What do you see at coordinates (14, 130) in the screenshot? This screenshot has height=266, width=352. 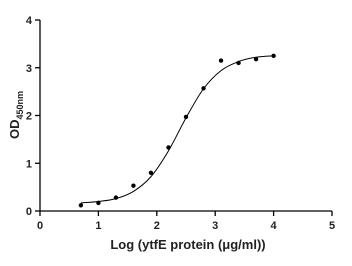 I see `y-axis-label-main: OD` at bounding box center [14, 130].